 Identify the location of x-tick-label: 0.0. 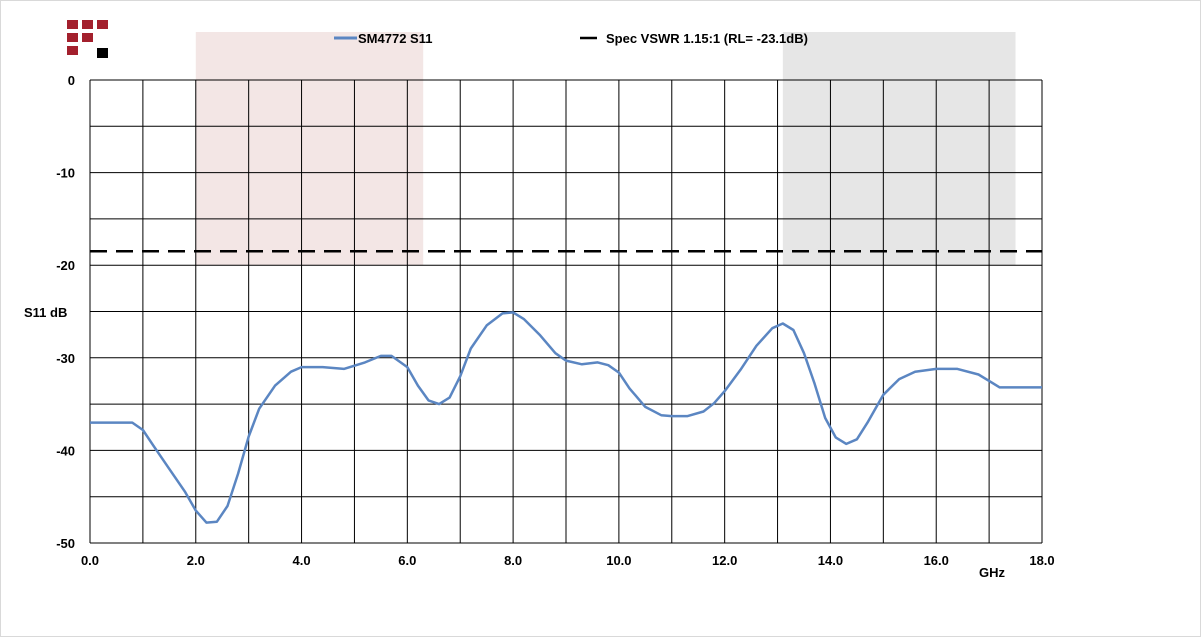
(90, 560).